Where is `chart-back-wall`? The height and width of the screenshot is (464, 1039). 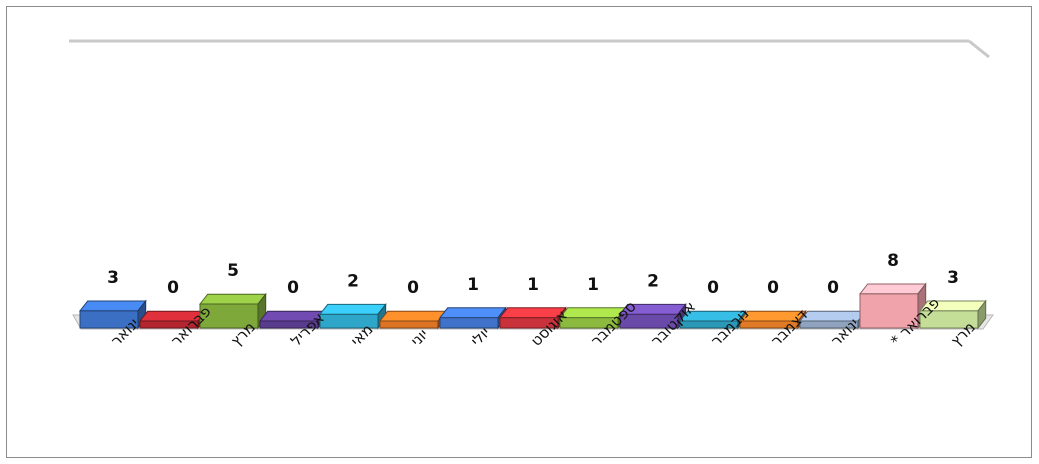
chart-back-wall is located at coordinates (529, 49).